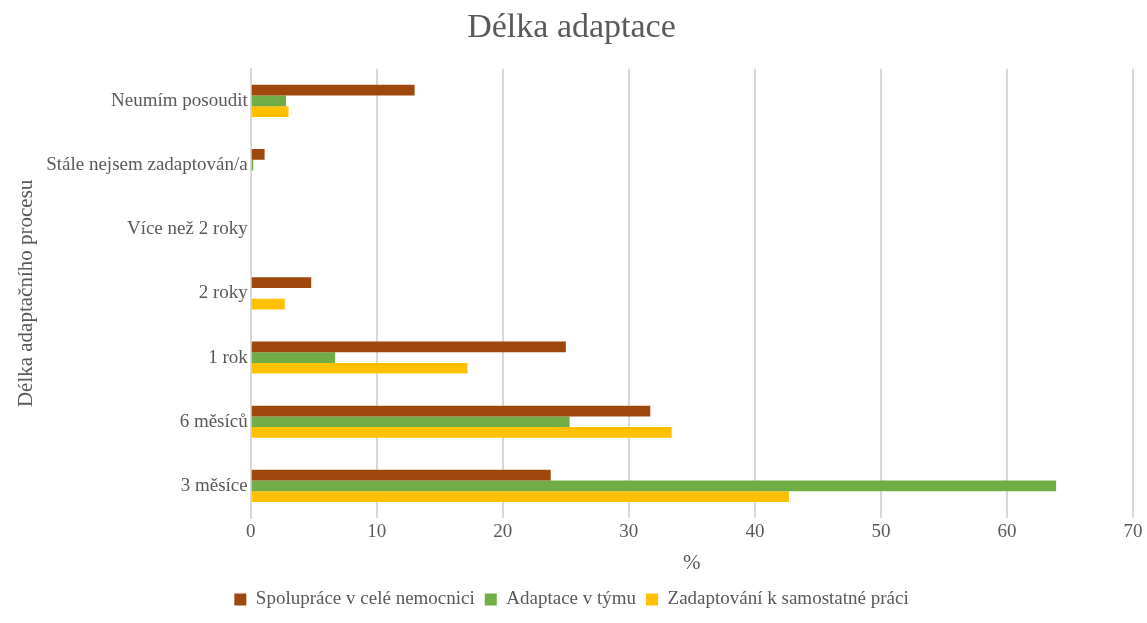 The image size is (1147, 623). I want to click on x-tick-label: 10, so click(377, 531).